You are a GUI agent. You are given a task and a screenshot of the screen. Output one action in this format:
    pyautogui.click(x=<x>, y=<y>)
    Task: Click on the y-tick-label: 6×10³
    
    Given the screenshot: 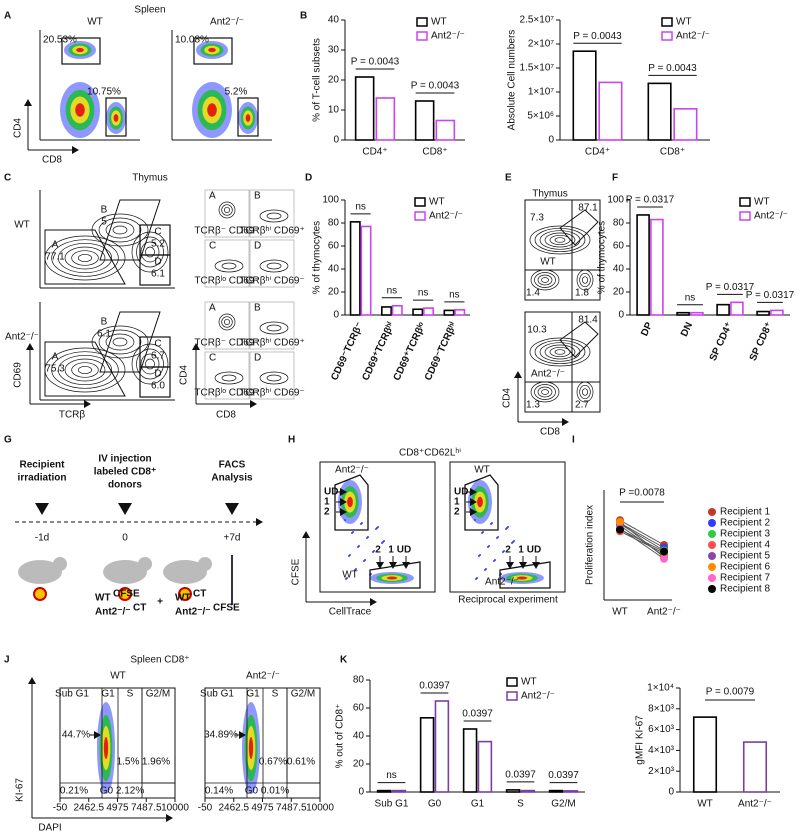 What is the action you would take?
    pyautogui.click(x=661, y=729)
    